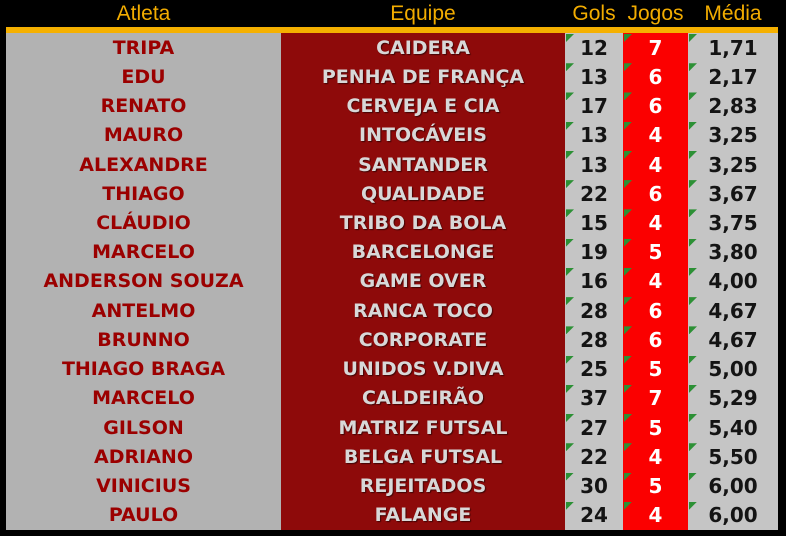 The width and height of the screenshot is (786, 536). What do you see at coordinates (423, 398) in the screenshot?
I see `equipe-cell: CALDEIRÃO` at bounding box center [423, 398].